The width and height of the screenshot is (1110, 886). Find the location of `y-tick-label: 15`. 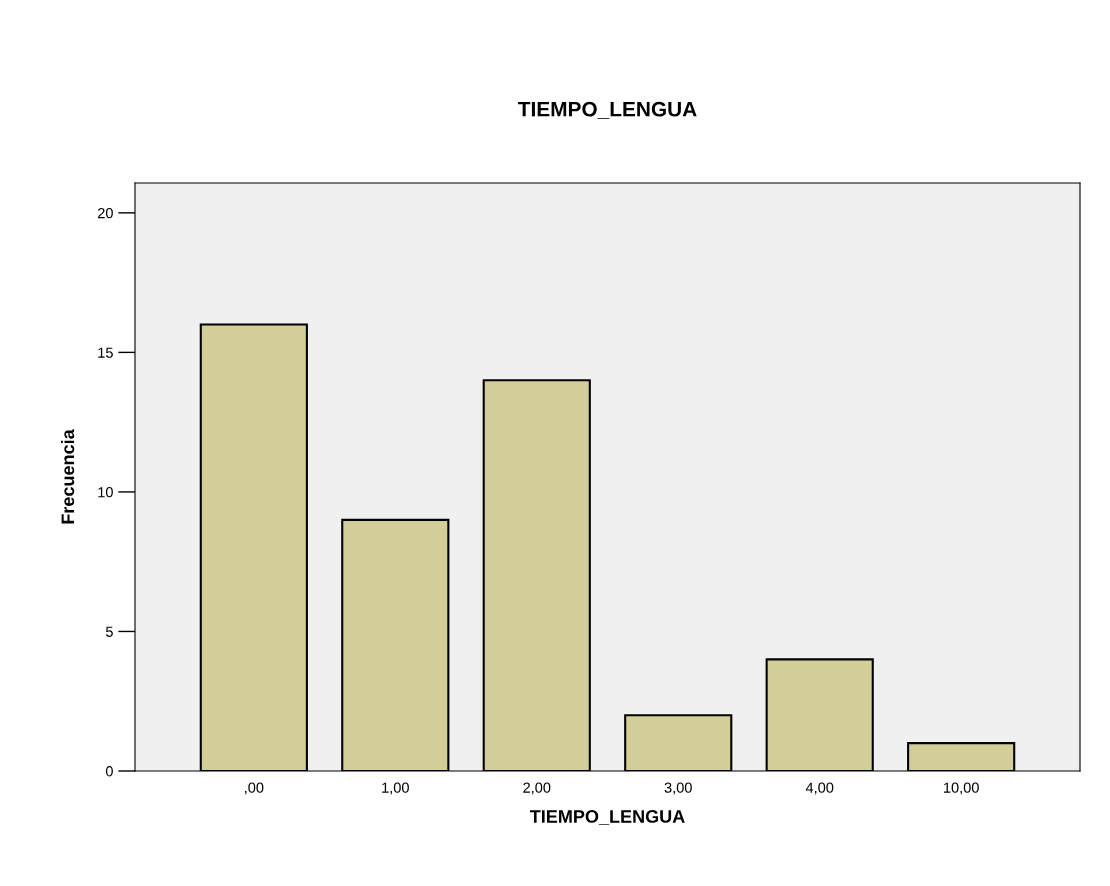

y-tick-label: 15 is located at coordinates (105, 352).